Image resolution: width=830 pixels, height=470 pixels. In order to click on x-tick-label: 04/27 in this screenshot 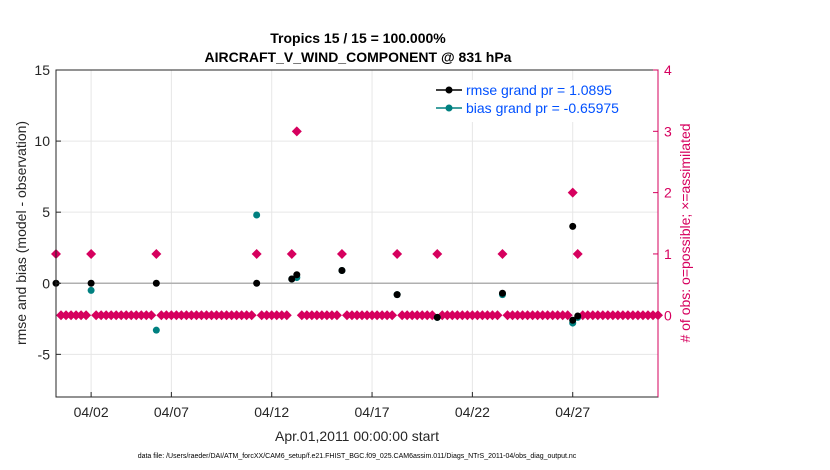, I will do `click(572, 412)`.